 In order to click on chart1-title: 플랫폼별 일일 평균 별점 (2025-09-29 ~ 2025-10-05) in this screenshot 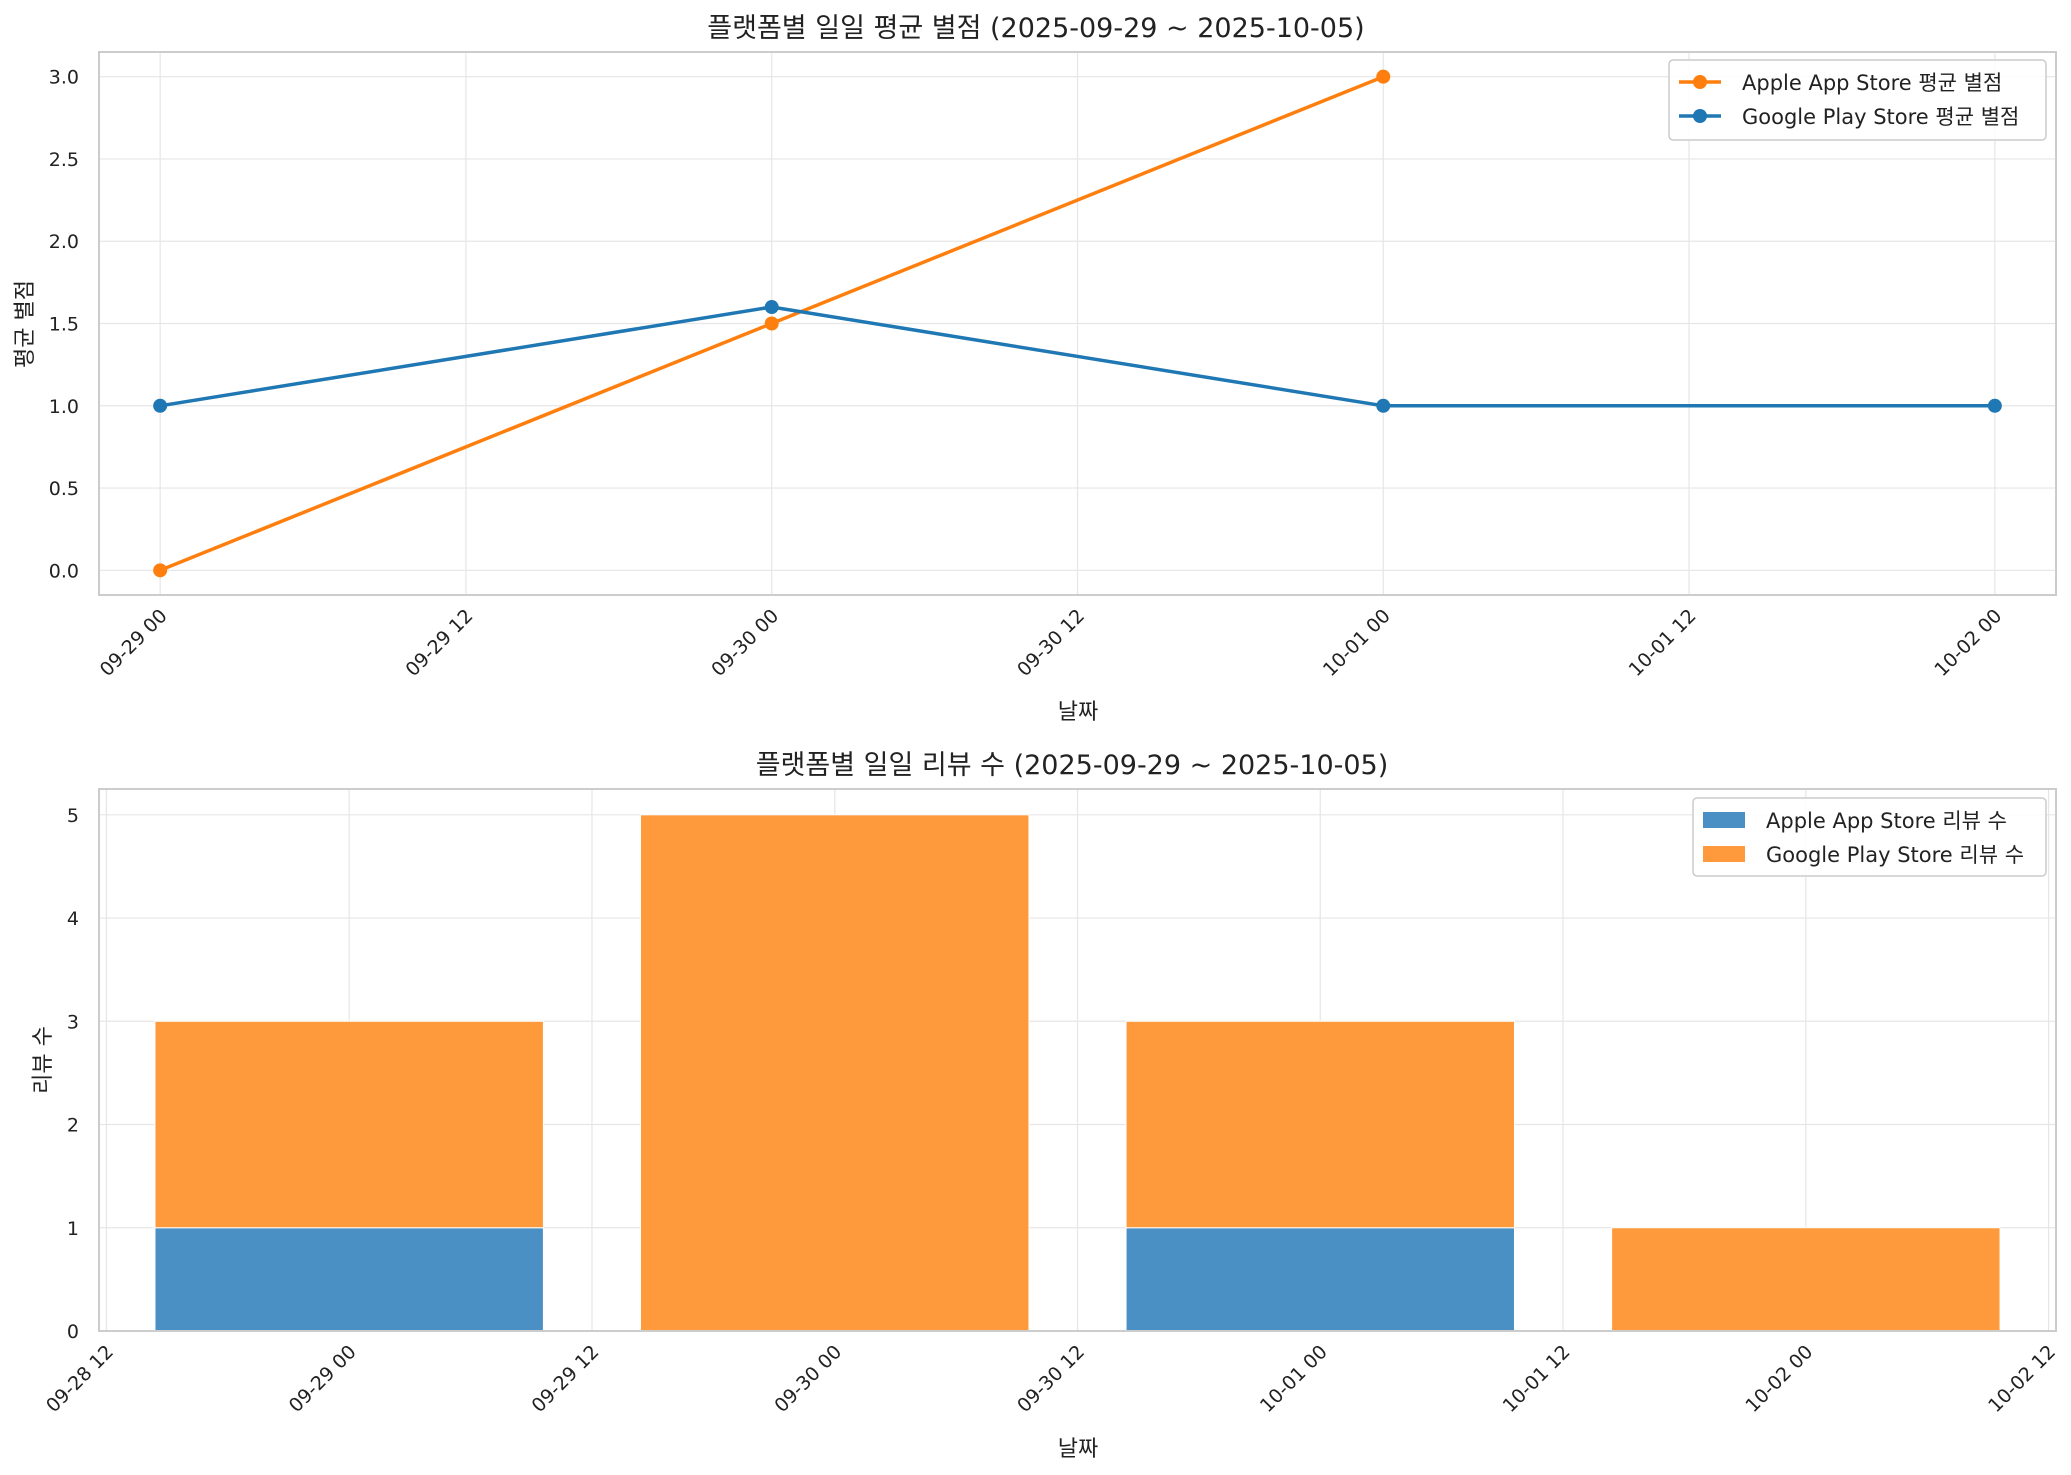, I will do `click(1035, 28)`.